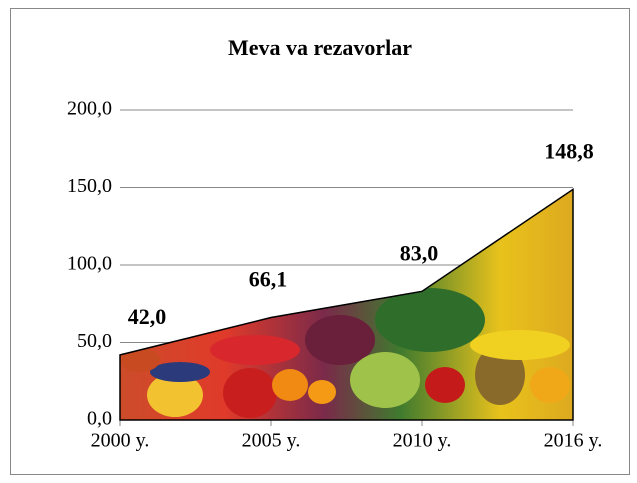 This screenshot has width=637, height=483. Describe the element at coordinates (89, 186) in the screenshot. I see `y-tick-label: 150,0` at that location.